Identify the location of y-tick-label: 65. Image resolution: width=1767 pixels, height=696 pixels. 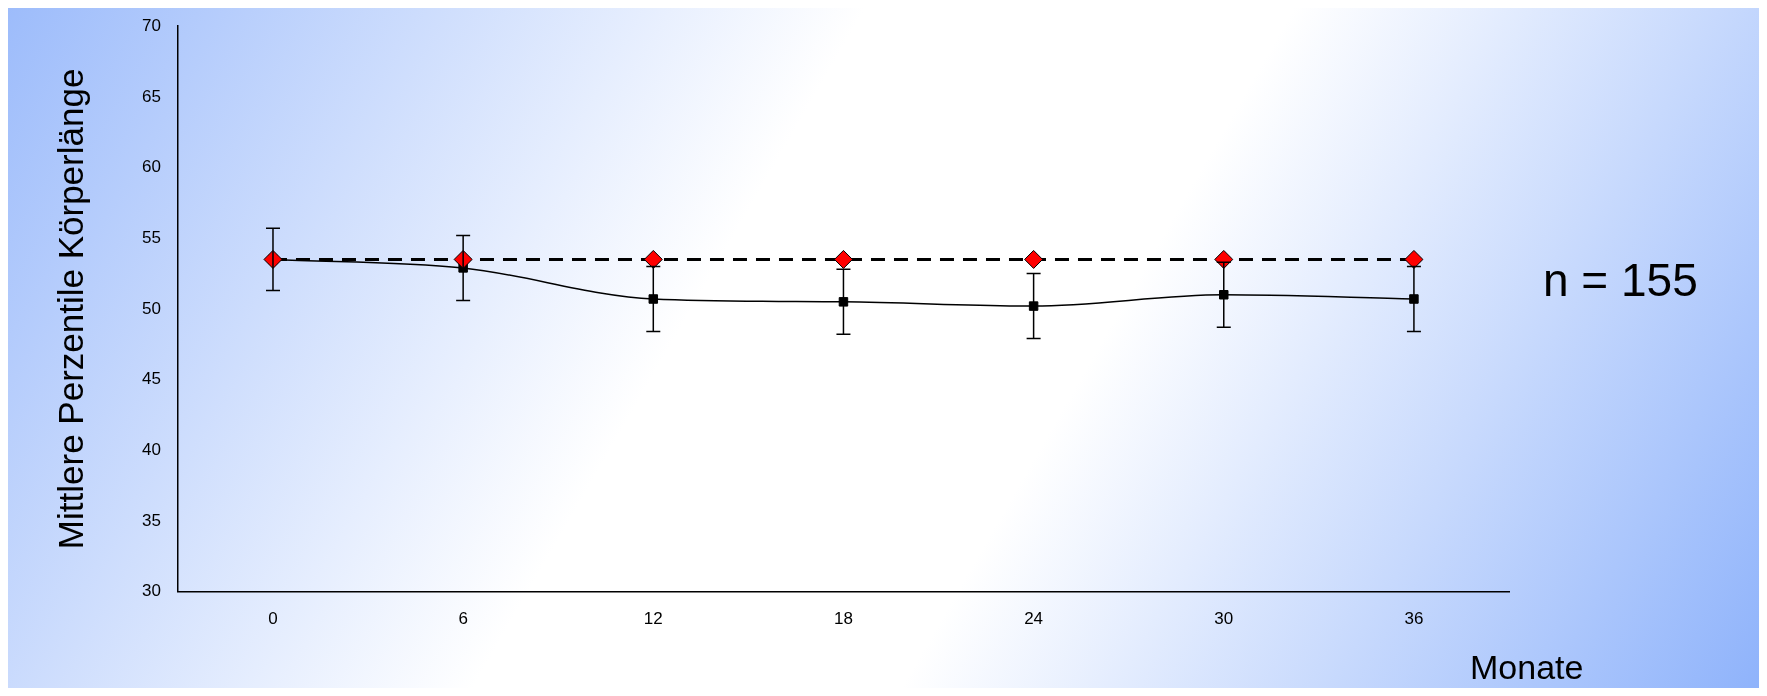
(151, 96).